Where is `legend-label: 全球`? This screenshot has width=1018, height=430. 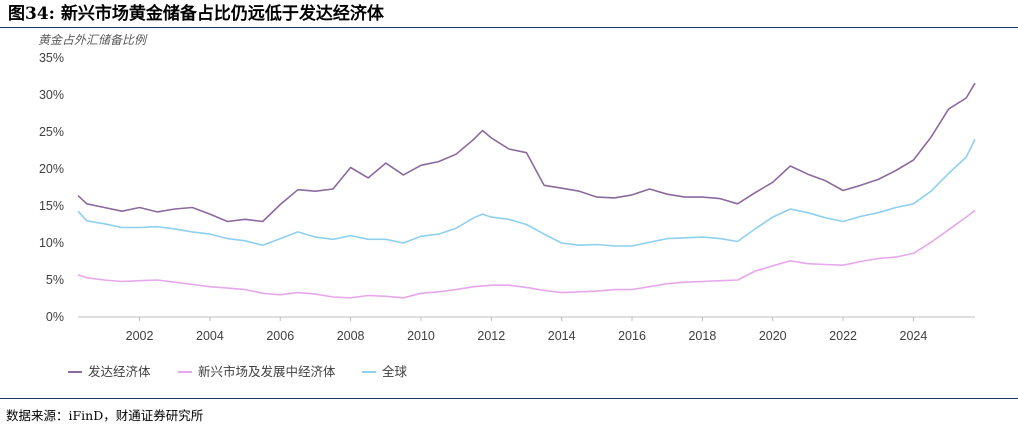 legend-label: 全球 is located at coordinates (395, 371).